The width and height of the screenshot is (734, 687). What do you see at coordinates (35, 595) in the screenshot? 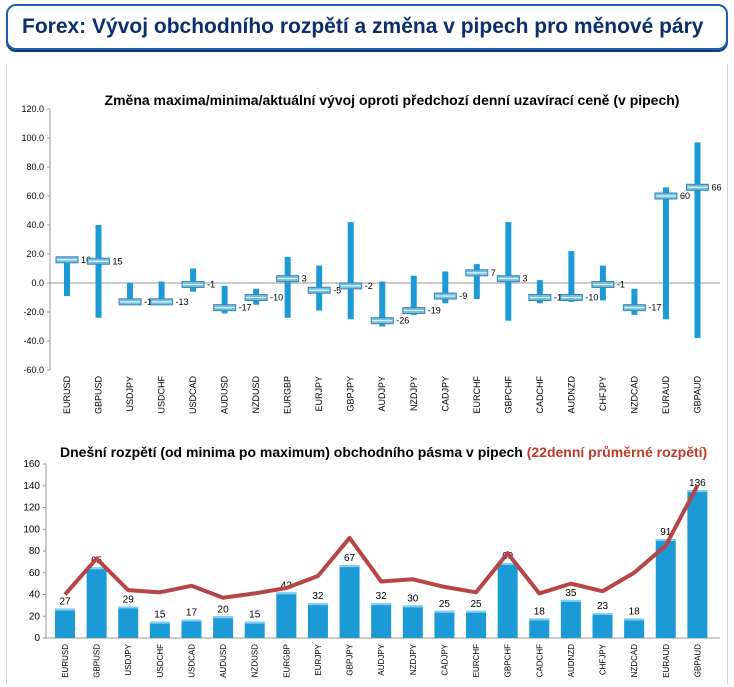
I see `chart2-y-tick-label: 40` at bounding box center [35, 595].